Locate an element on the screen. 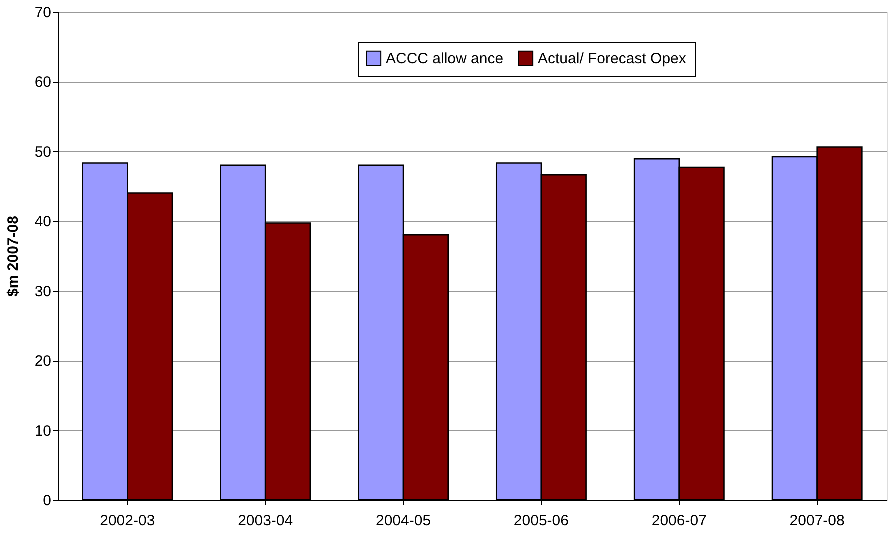  y-tick-label: 30 is located at coordinates (43, 291).